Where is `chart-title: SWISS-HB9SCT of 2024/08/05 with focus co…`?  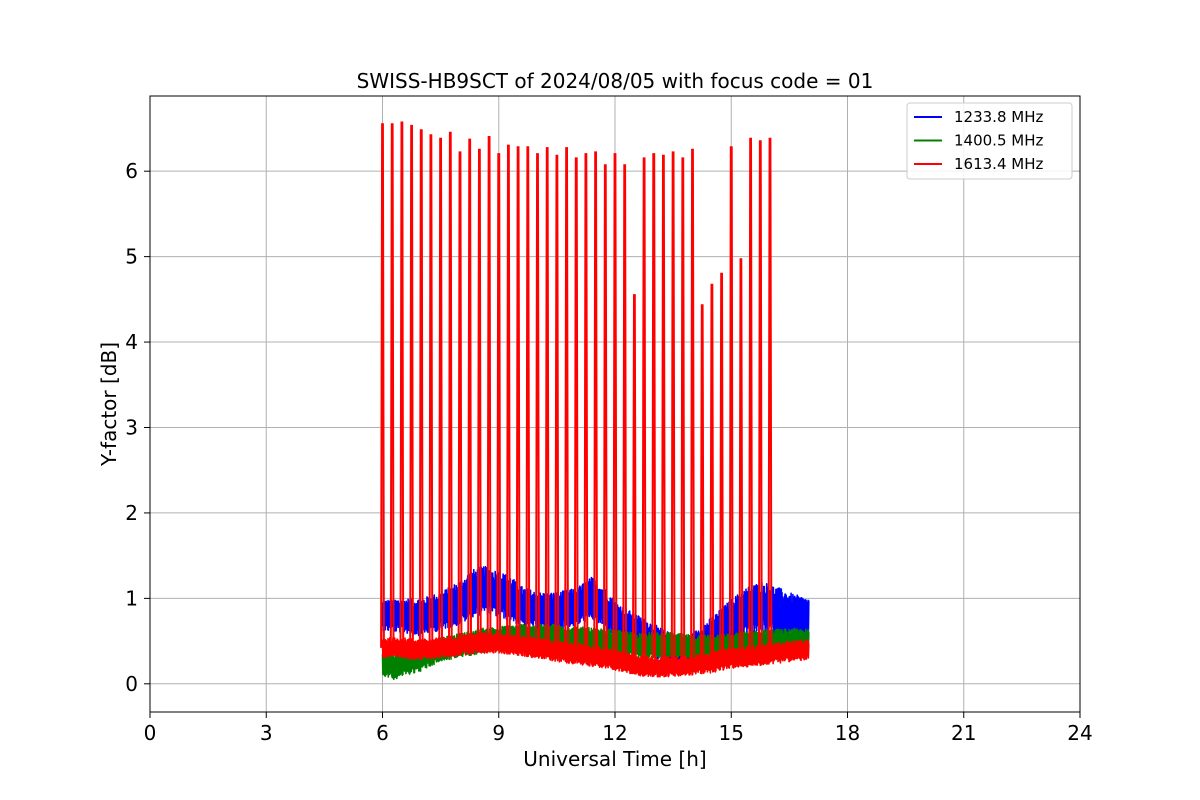
chart-title: SWISS-HB9SCT of 2024/08/05 with focus co… is located at coordinates (615, 81).